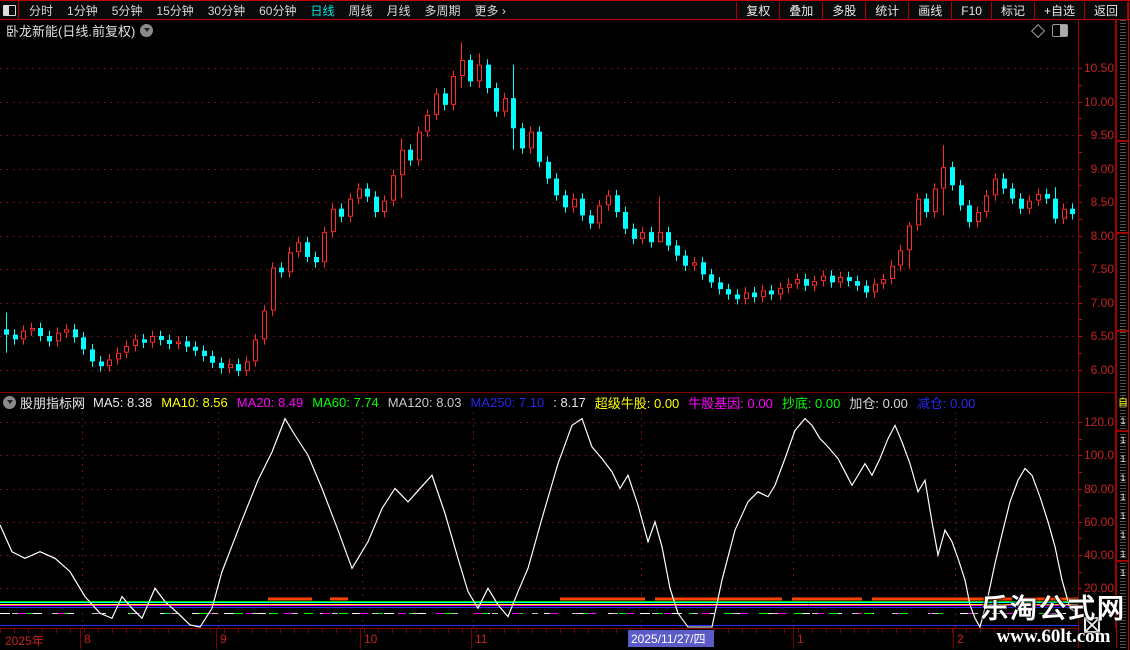 This screenshot has height=650, width=1130. Describe the element at coordinates (360, 10) in the screenshot. I see `period-tab-周线: 周线` at that location.